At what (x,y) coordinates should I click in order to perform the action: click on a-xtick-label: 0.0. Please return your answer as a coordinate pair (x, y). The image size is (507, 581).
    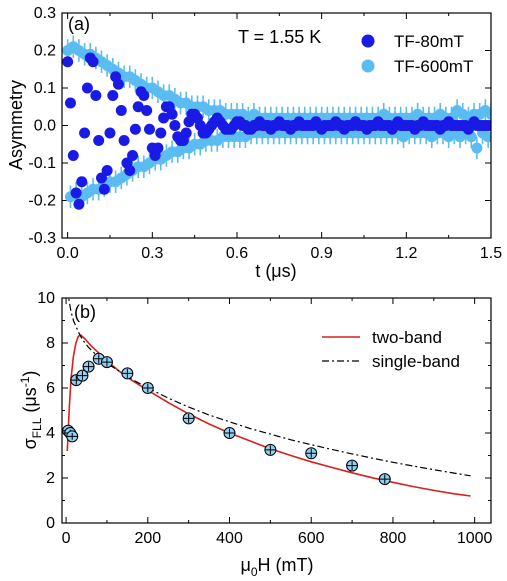
    Looking at the image, I should click on (68, 253).